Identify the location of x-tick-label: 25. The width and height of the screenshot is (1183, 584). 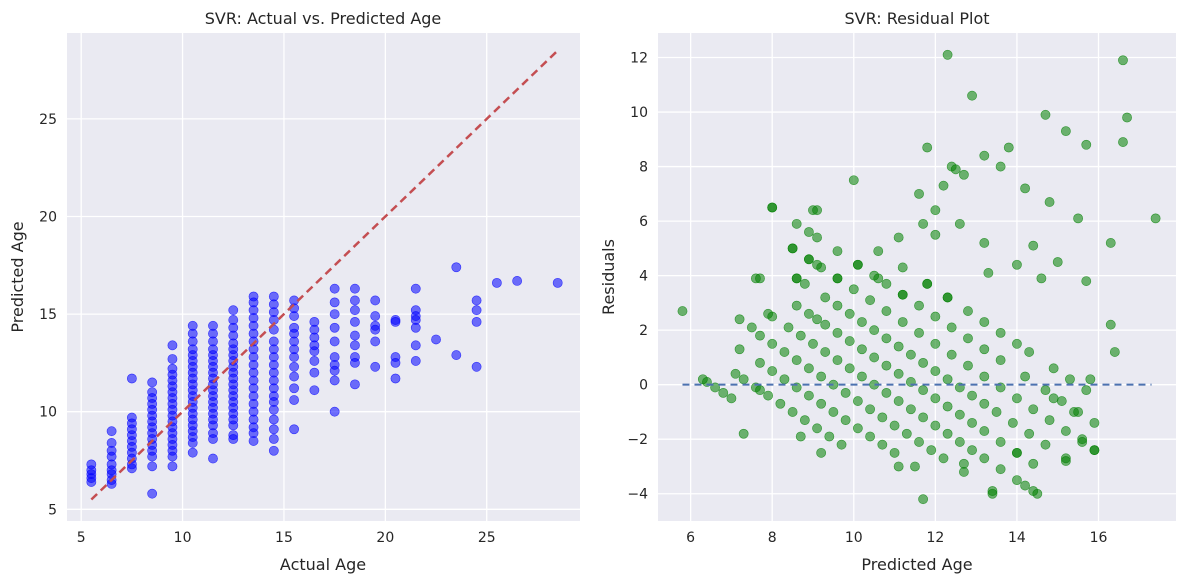
(487, 538).